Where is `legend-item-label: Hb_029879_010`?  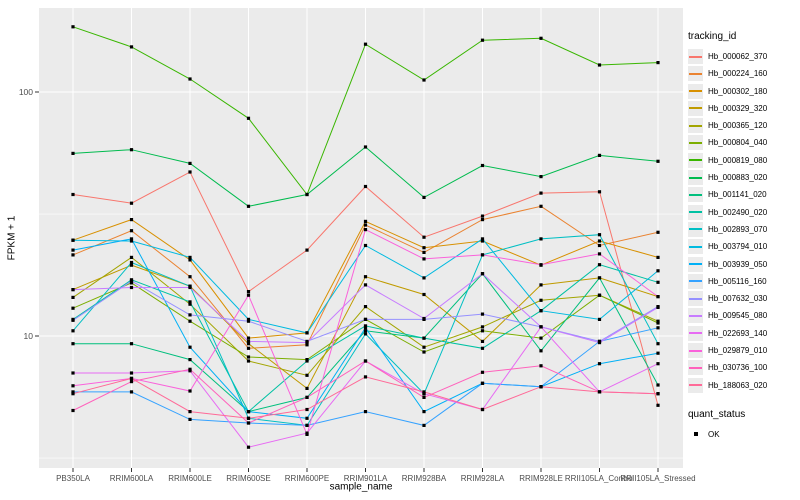
legend-item-label: Hb_029879_010 is located at coordinates (738, 351).